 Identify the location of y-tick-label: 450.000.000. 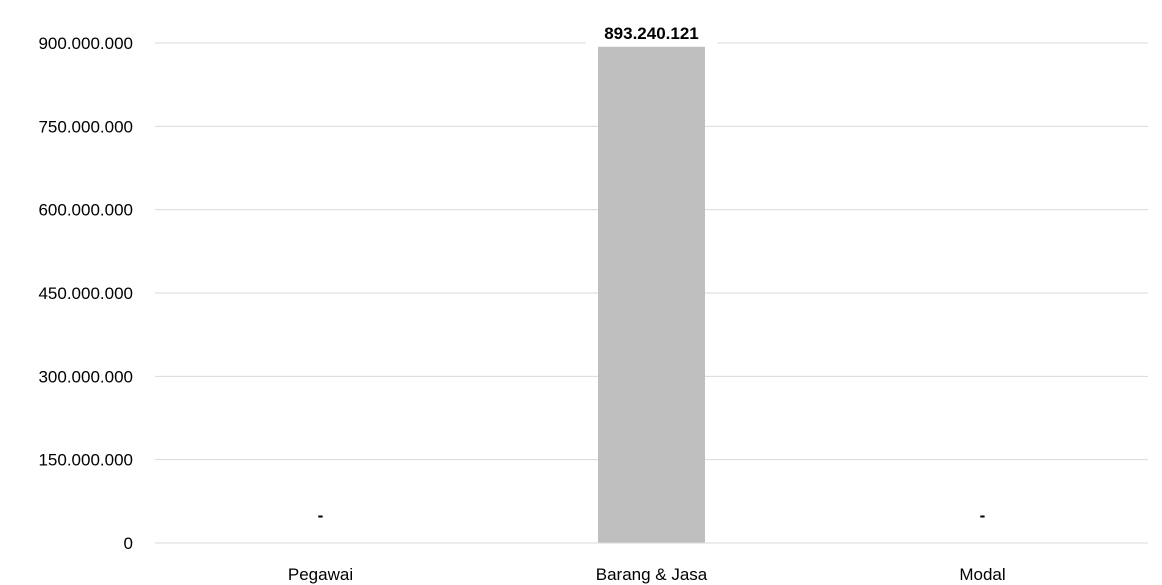
(85, 293).